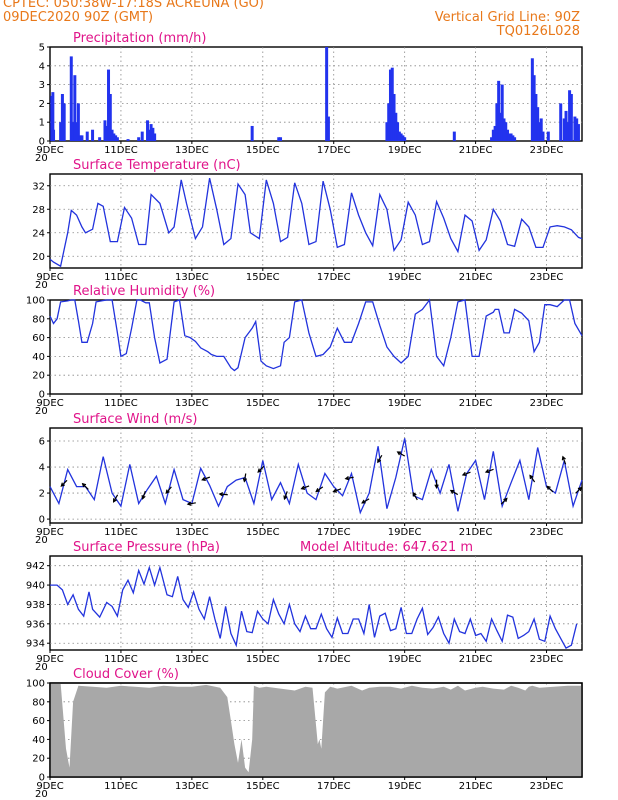  What do you see at coordinates (476, 150) in the screenshot?
I see `precip-xtick-label: 21DEC` at bounding box center [476, 150].